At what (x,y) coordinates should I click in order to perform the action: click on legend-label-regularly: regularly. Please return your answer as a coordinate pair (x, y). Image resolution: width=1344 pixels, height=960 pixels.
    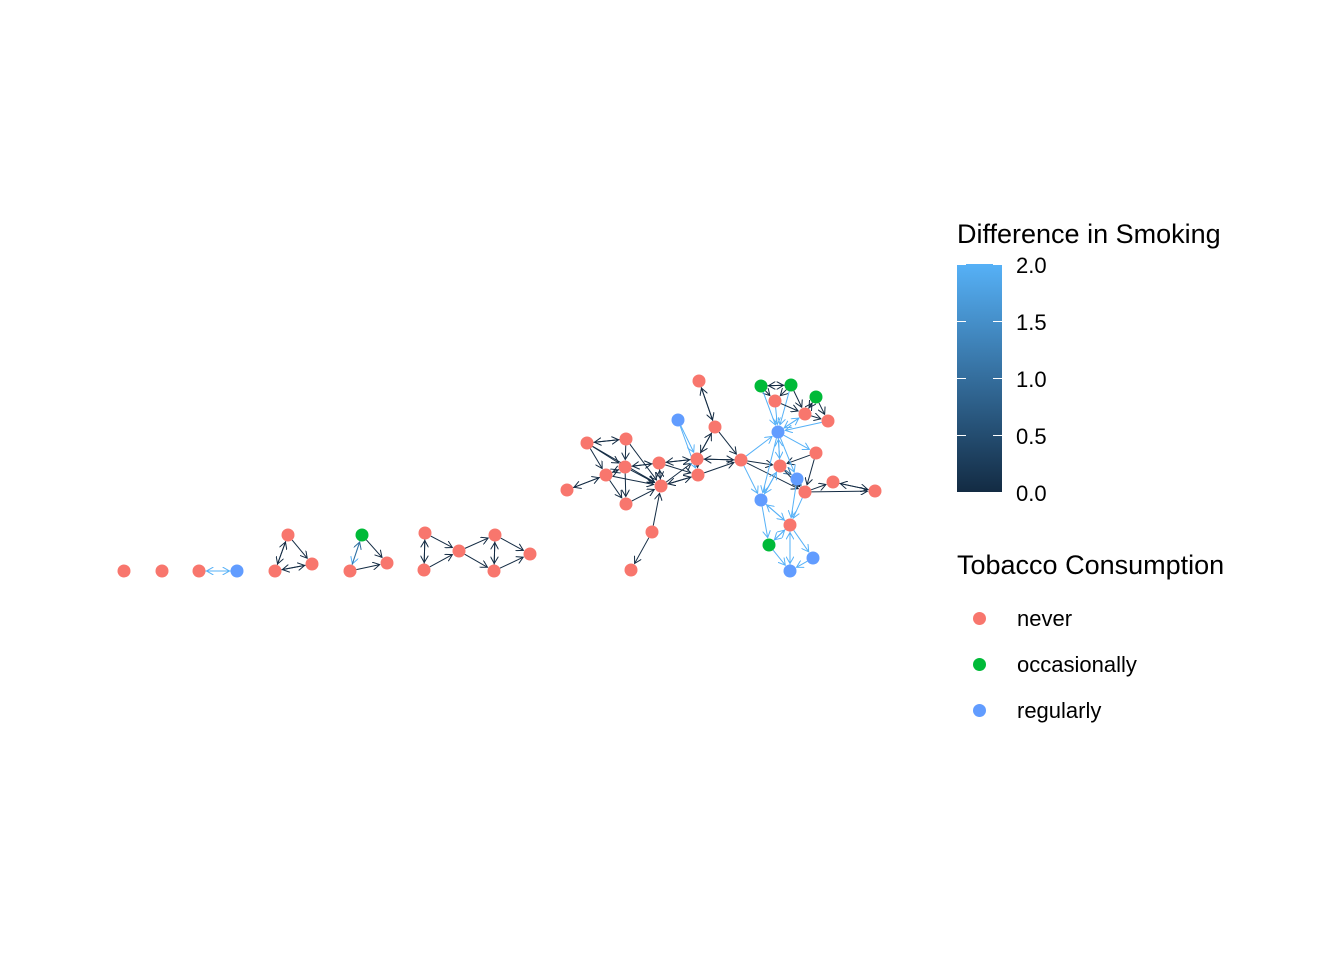
    Looking at the image, I should click on (1059, 710).